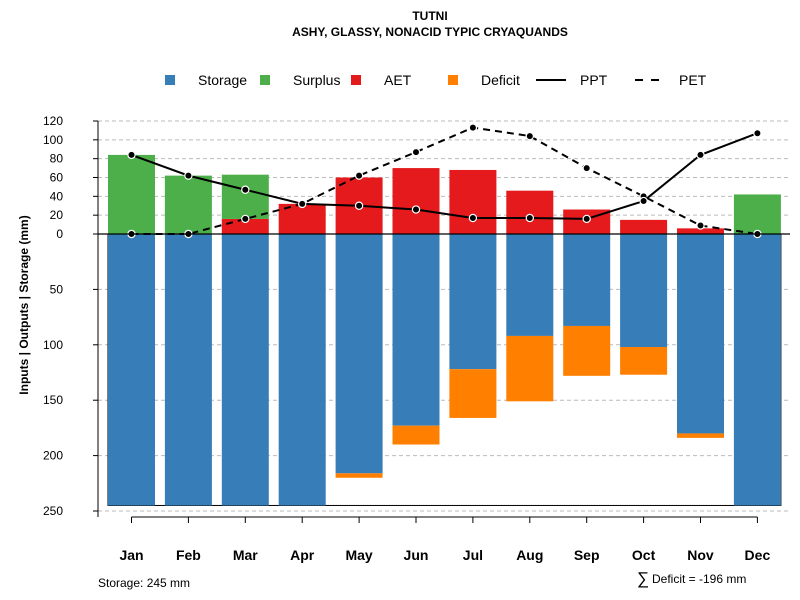 The image size is (800, 600). Describe the element at coordinates (265, 80) in the screenshot. I see `legend-swatch-surplus` at that location.